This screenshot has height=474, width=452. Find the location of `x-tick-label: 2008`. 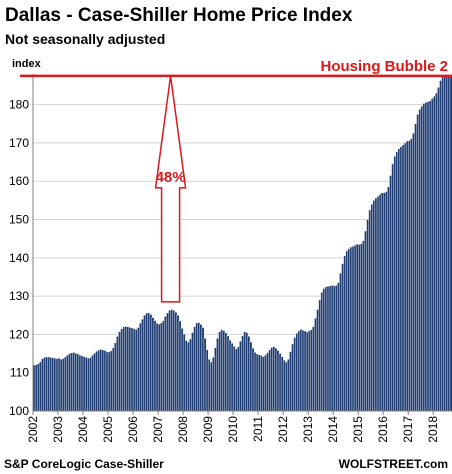

x-tick-label: 2008 is located at coordinates (183, 429).